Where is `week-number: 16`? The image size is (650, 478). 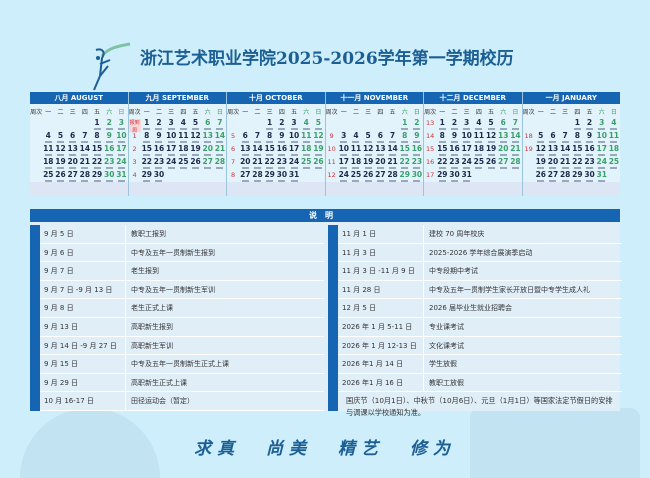 week-number: 16 is located at coordinates (430, 162).